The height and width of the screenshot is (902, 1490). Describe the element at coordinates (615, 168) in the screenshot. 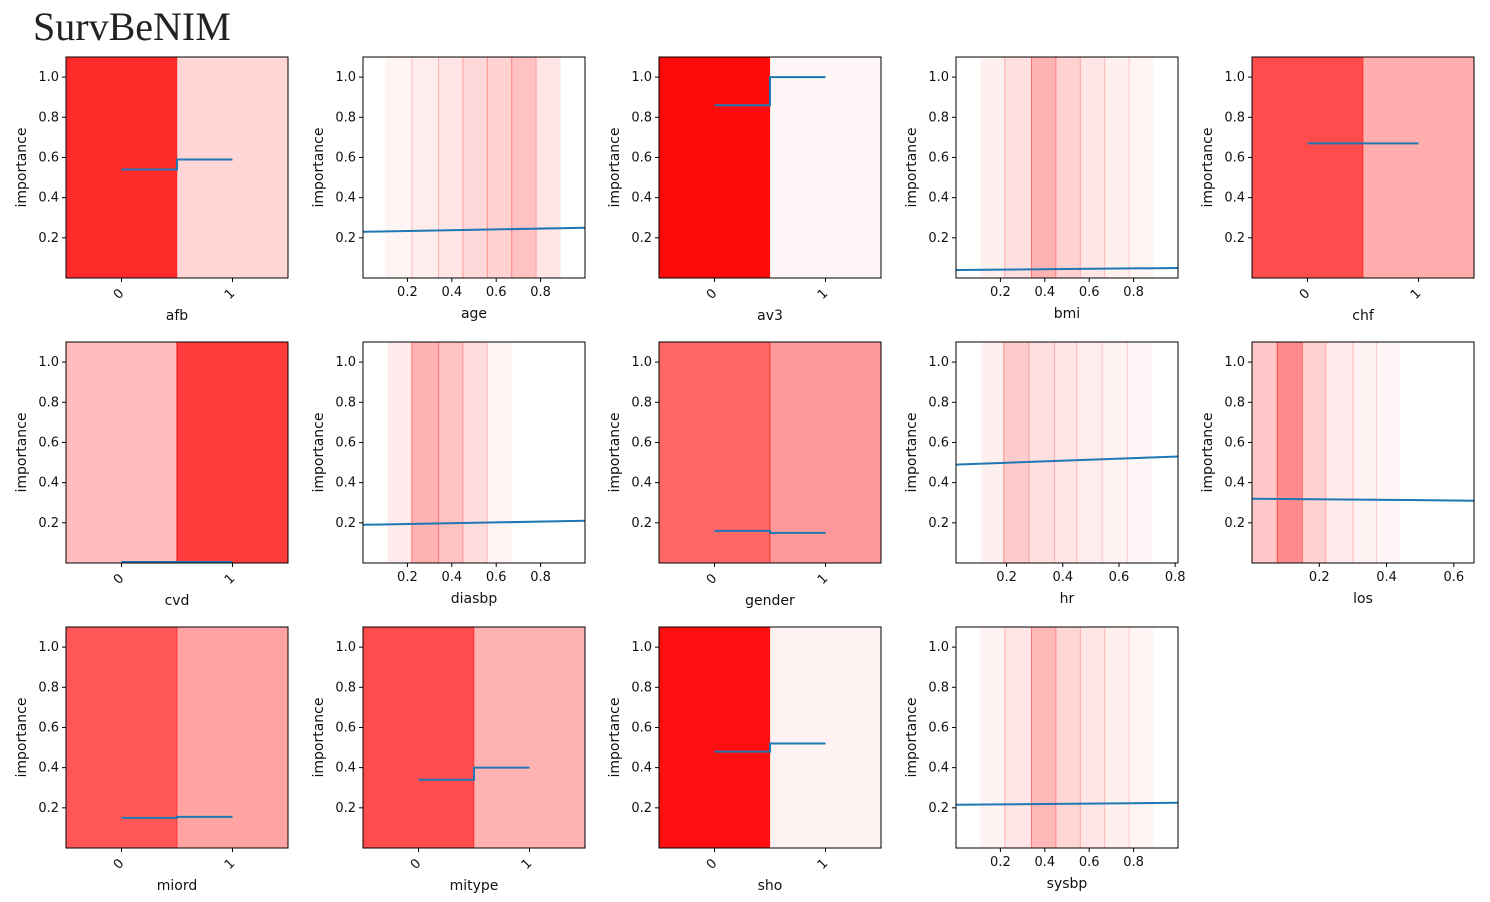

I see `av3-ylabel: importance` at that location.